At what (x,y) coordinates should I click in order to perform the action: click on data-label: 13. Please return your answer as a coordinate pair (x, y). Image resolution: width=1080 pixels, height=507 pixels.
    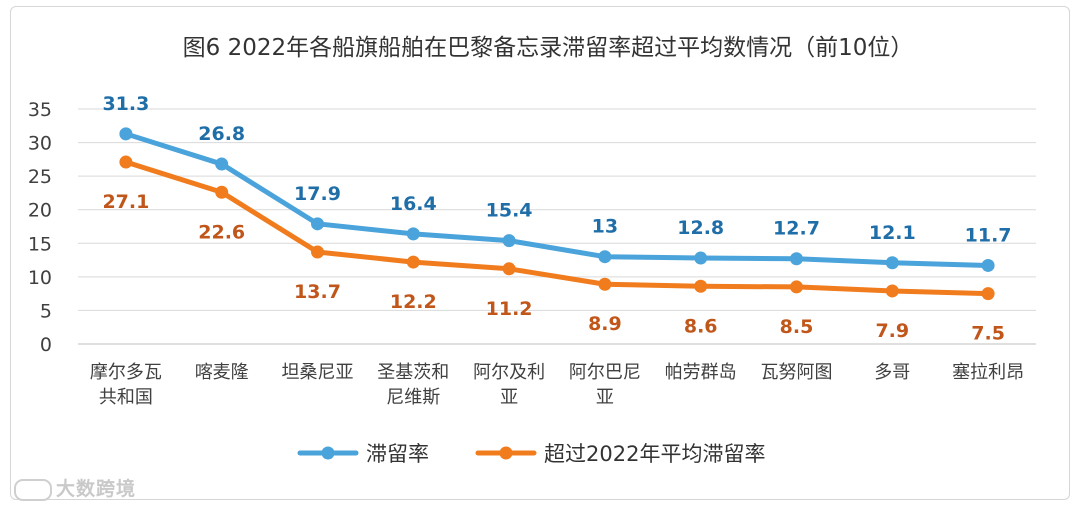
    Looking at the image, I should click on (605, 227).